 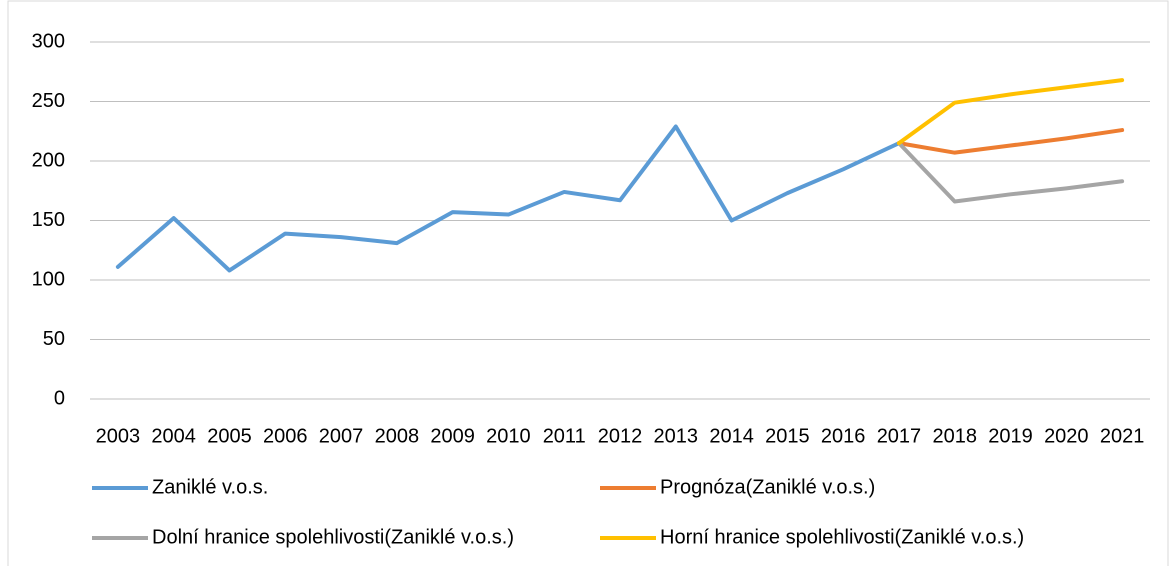 I want to click on x-tick-label: 2016, so click(x=843, y=436).